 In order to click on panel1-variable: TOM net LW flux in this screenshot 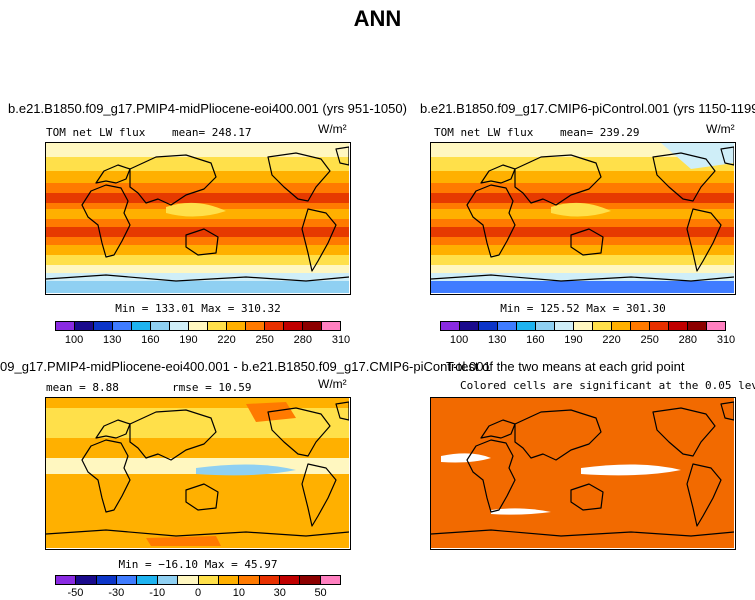, I will do `click(96, 132)`.